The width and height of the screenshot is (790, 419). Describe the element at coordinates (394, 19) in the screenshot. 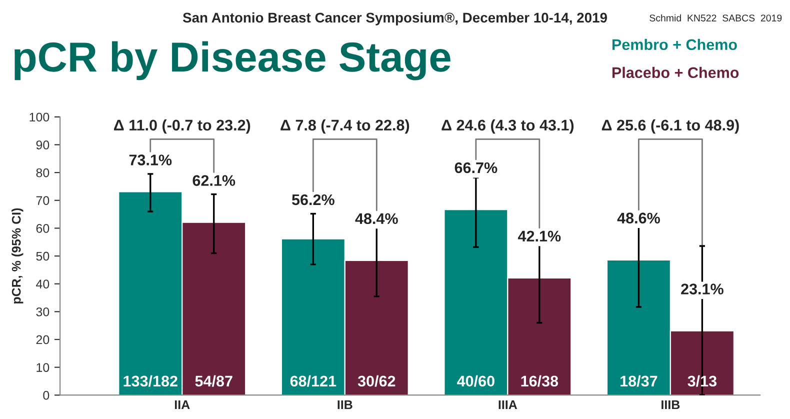

I see `chart-subtitle: San Antonio Breast Cancer Symposium®, December 10-14, 2019` at that location.